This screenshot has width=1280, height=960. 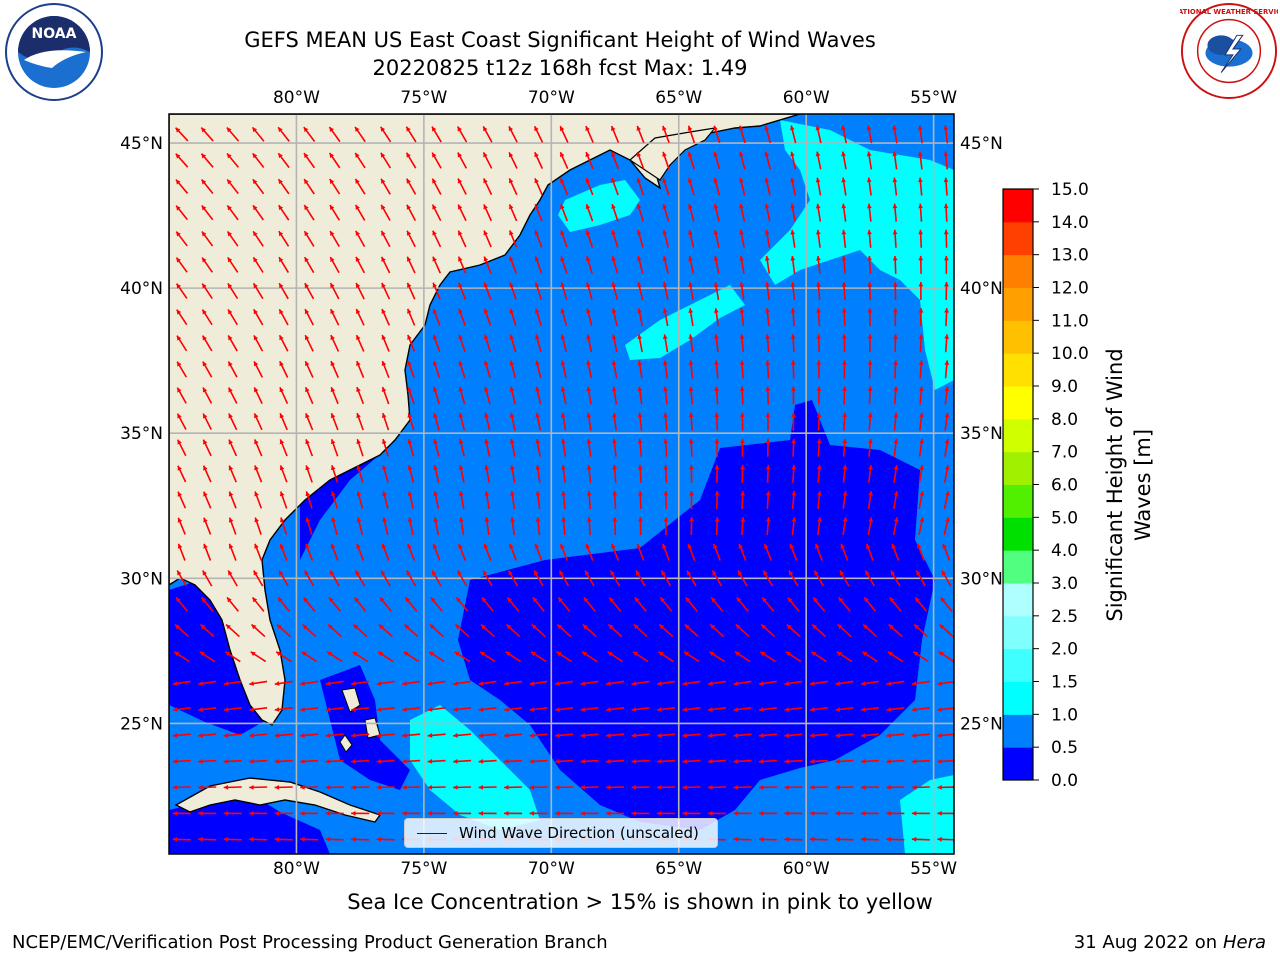 I want to click on lat-label-left: 30°N, so click(x=141, y=579).